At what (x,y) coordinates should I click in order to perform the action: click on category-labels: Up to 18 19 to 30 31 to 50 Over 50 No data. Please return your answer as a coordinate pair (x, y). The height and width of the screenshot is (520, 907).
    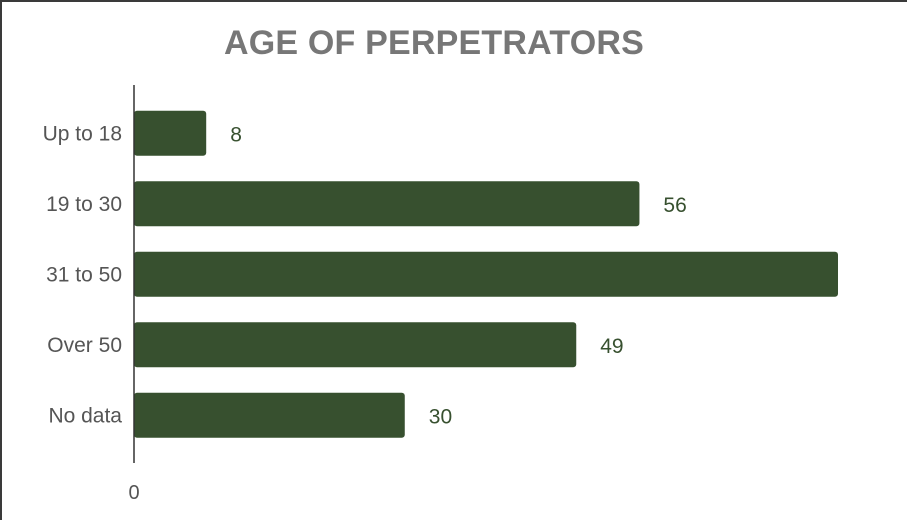
    Looking at the image, I should click on (83, 274).